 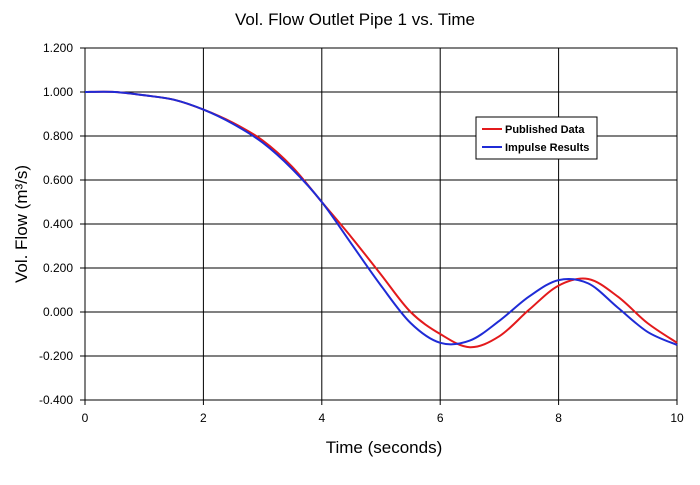 I want to click on y-tick-label: 0.600, so click(x=58, y=180).